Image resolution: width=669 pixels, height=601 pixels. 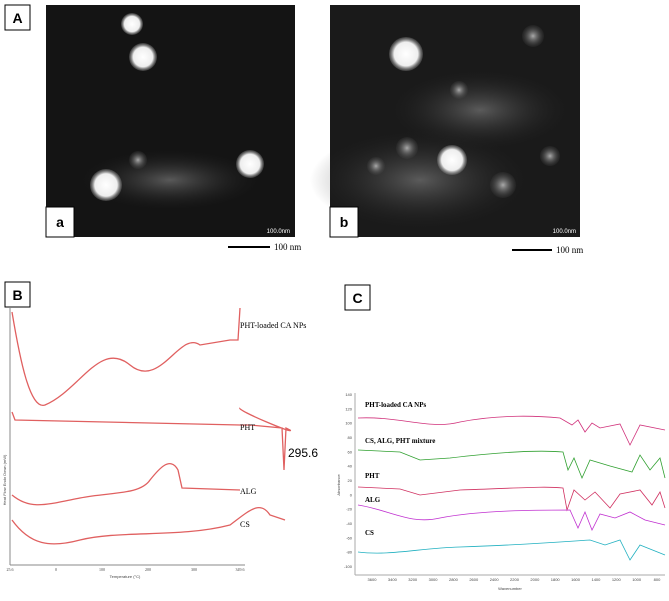 I want to click on x-tick-label: 2000, so click(x=535, y=579).